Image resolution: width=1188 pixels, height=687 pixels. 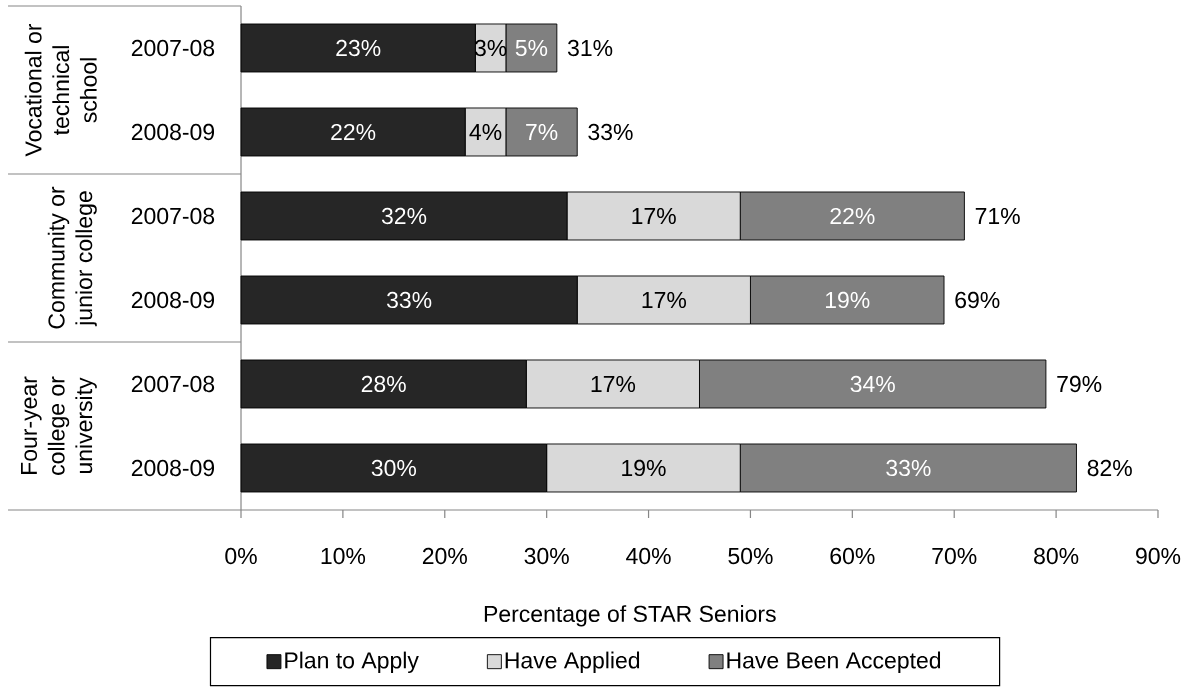 I want to click on x-tick-label: 80%, so click(x=1056, y=556).